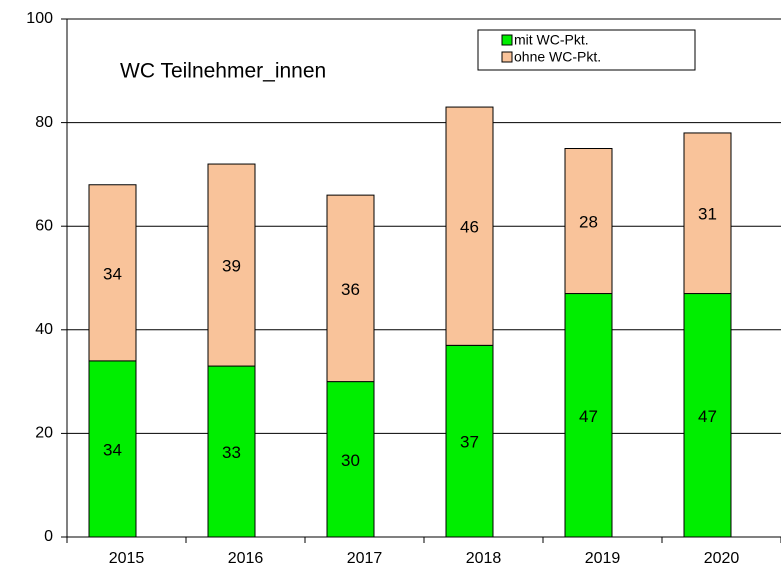 This screenshot has width=781, height=573. Describe the element at coordinates (44, 225) in the screenshot. I see `y-tick-label: 60` at that location.